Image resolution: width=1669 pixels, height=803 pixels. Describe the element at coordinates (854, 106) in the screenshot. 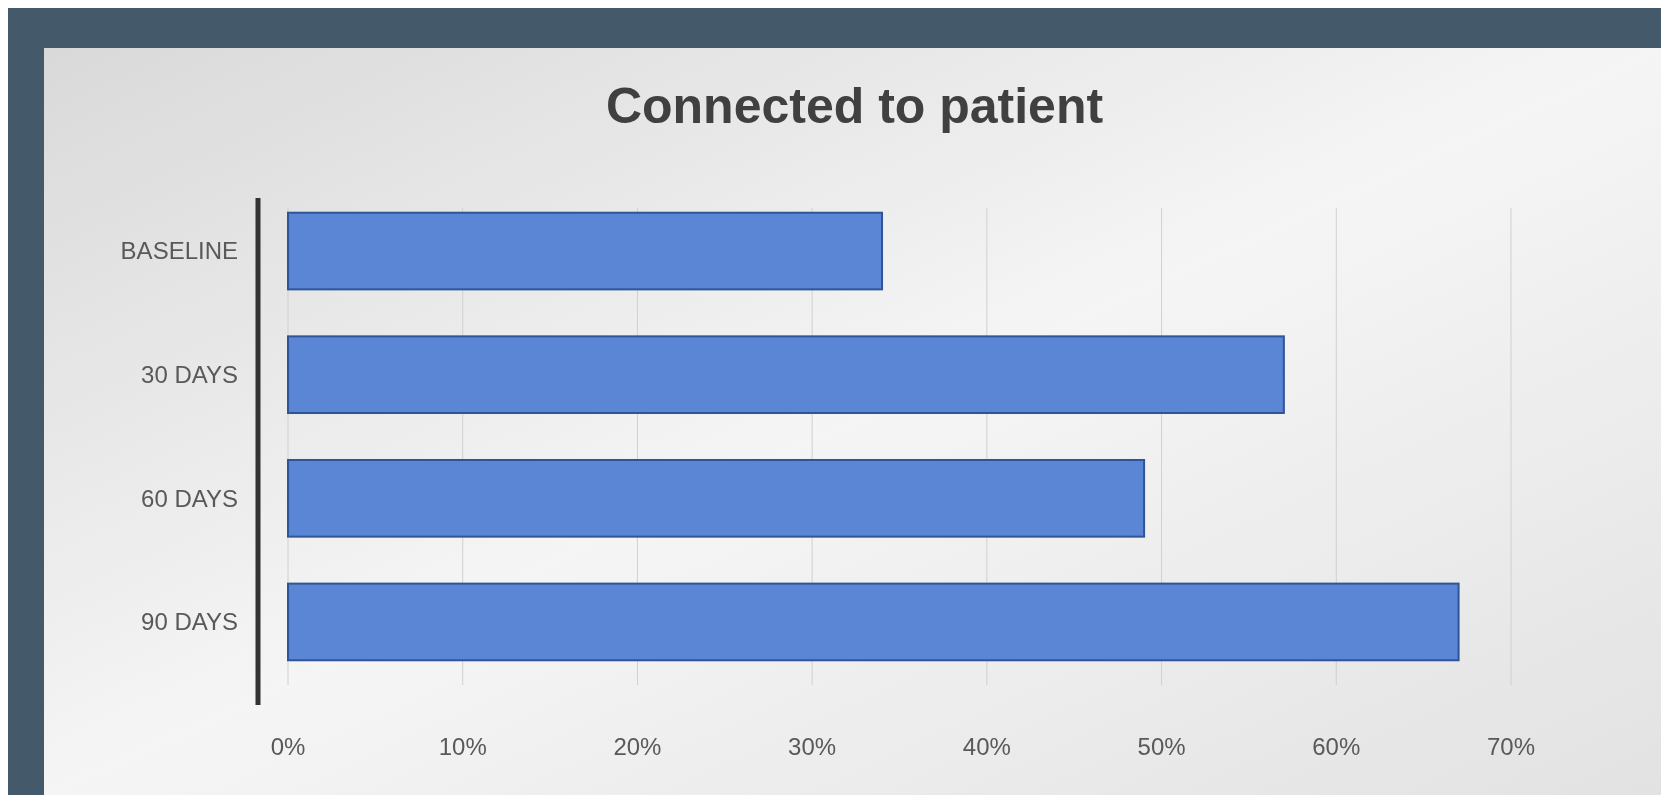

I see `chart-title: Connected to patient` at that location.